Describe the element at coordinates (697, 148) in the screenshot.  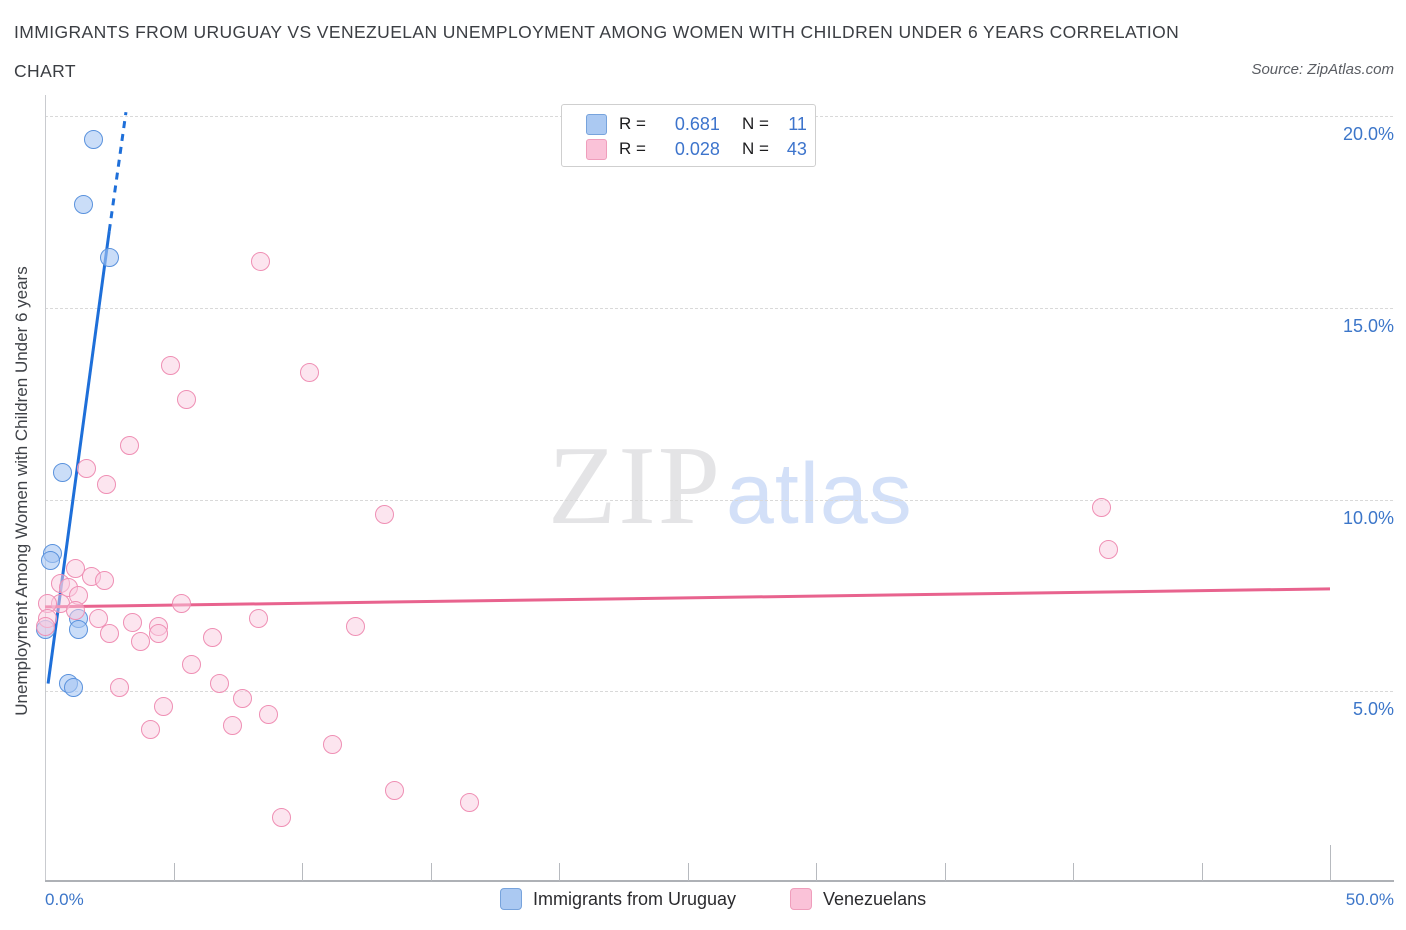
I see `r-value: 0.028` at that location.